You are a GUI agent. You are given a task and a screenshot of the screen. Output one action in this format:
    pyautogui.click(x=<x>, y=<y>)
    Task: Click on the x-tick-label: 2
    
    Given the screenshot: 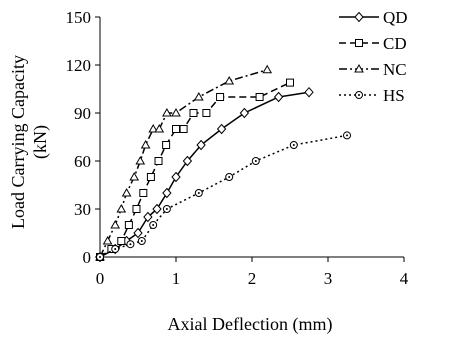 What is the action you would take?
    pyautogui.click(x=252, y=278)
    